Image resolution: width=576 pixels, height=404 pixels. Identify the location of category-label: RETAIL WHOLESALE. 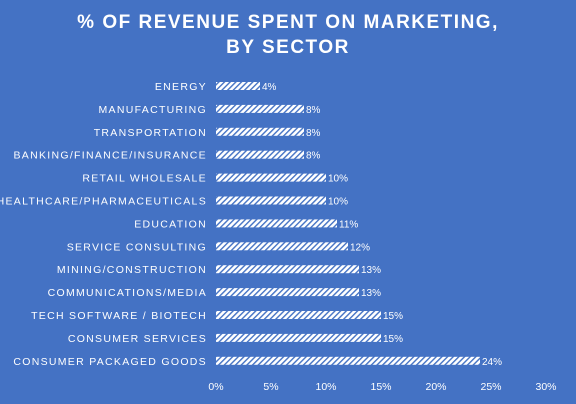
(144, 179).